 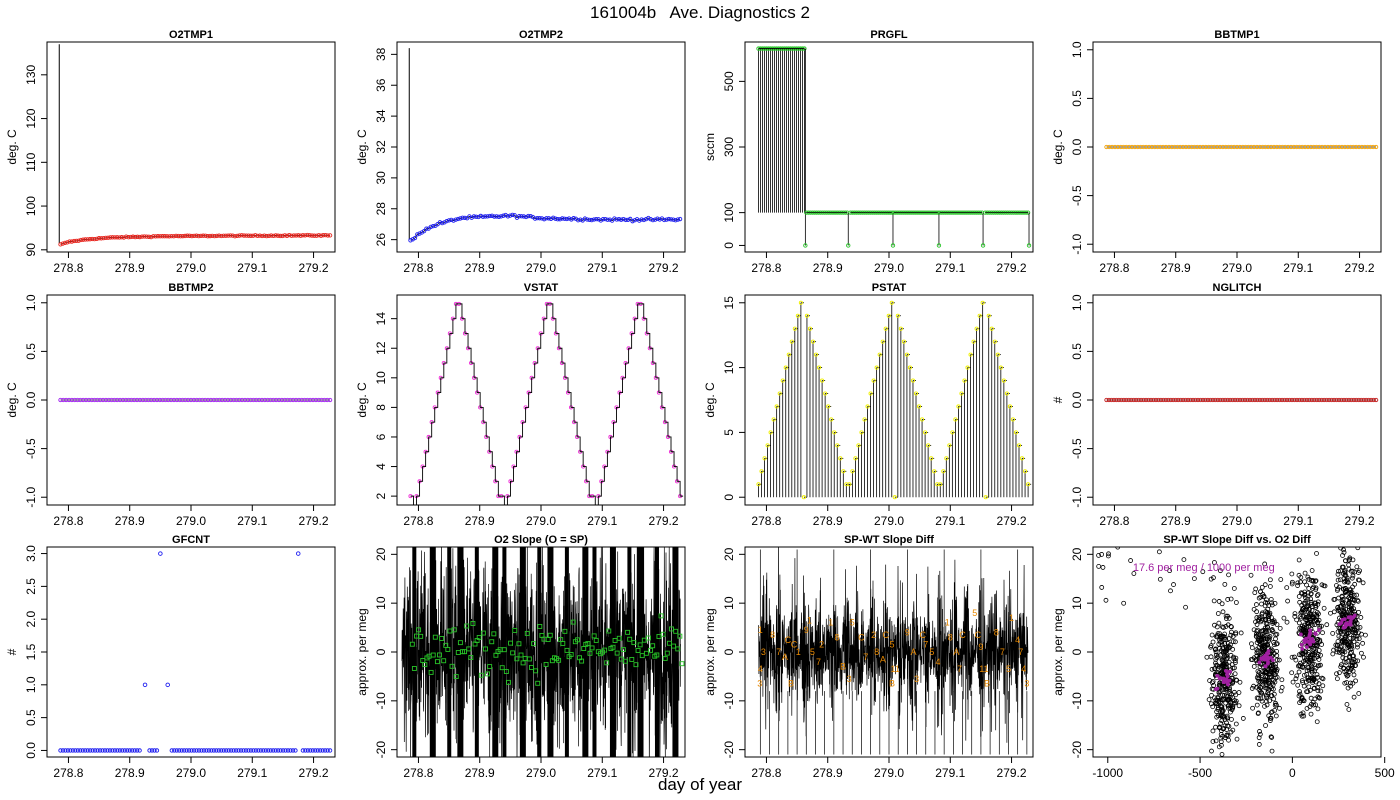 What do you see at coordinates (381, 750) in the screenshot?
I see `y-tick-label: -20` at bounding box center [381, 750].